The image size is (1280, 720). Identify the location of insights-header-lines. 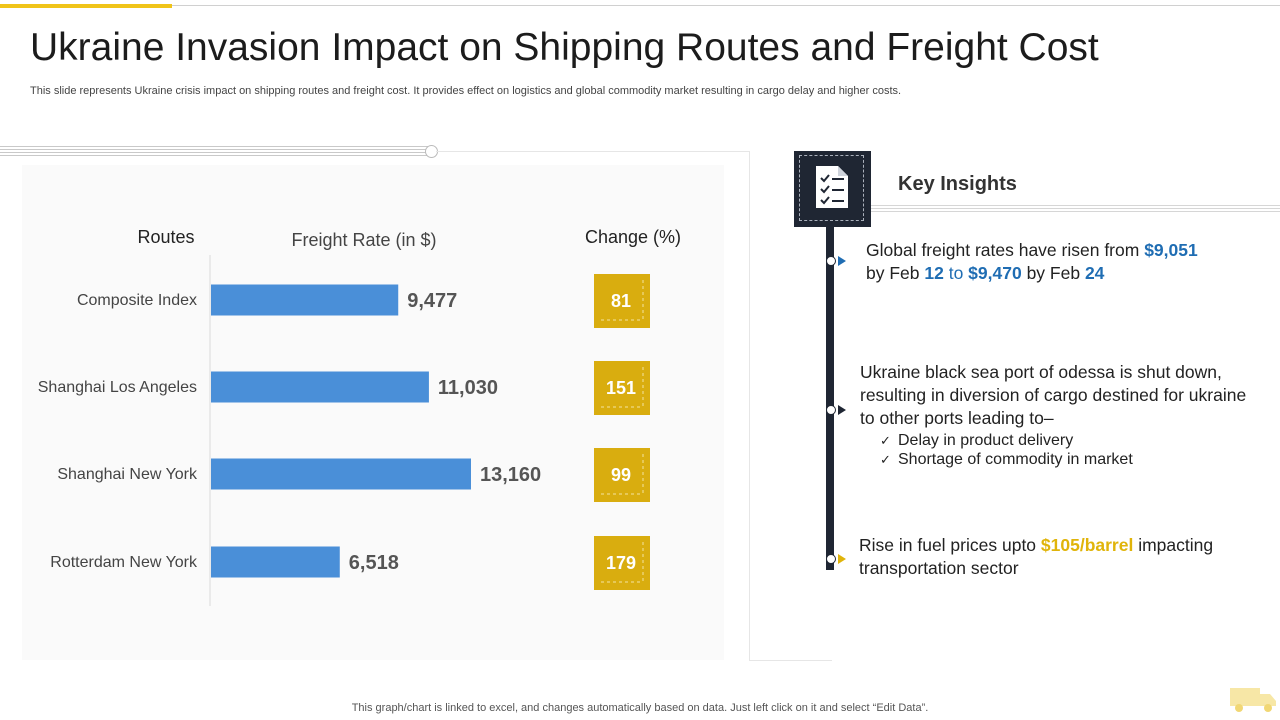
(1075, 209).